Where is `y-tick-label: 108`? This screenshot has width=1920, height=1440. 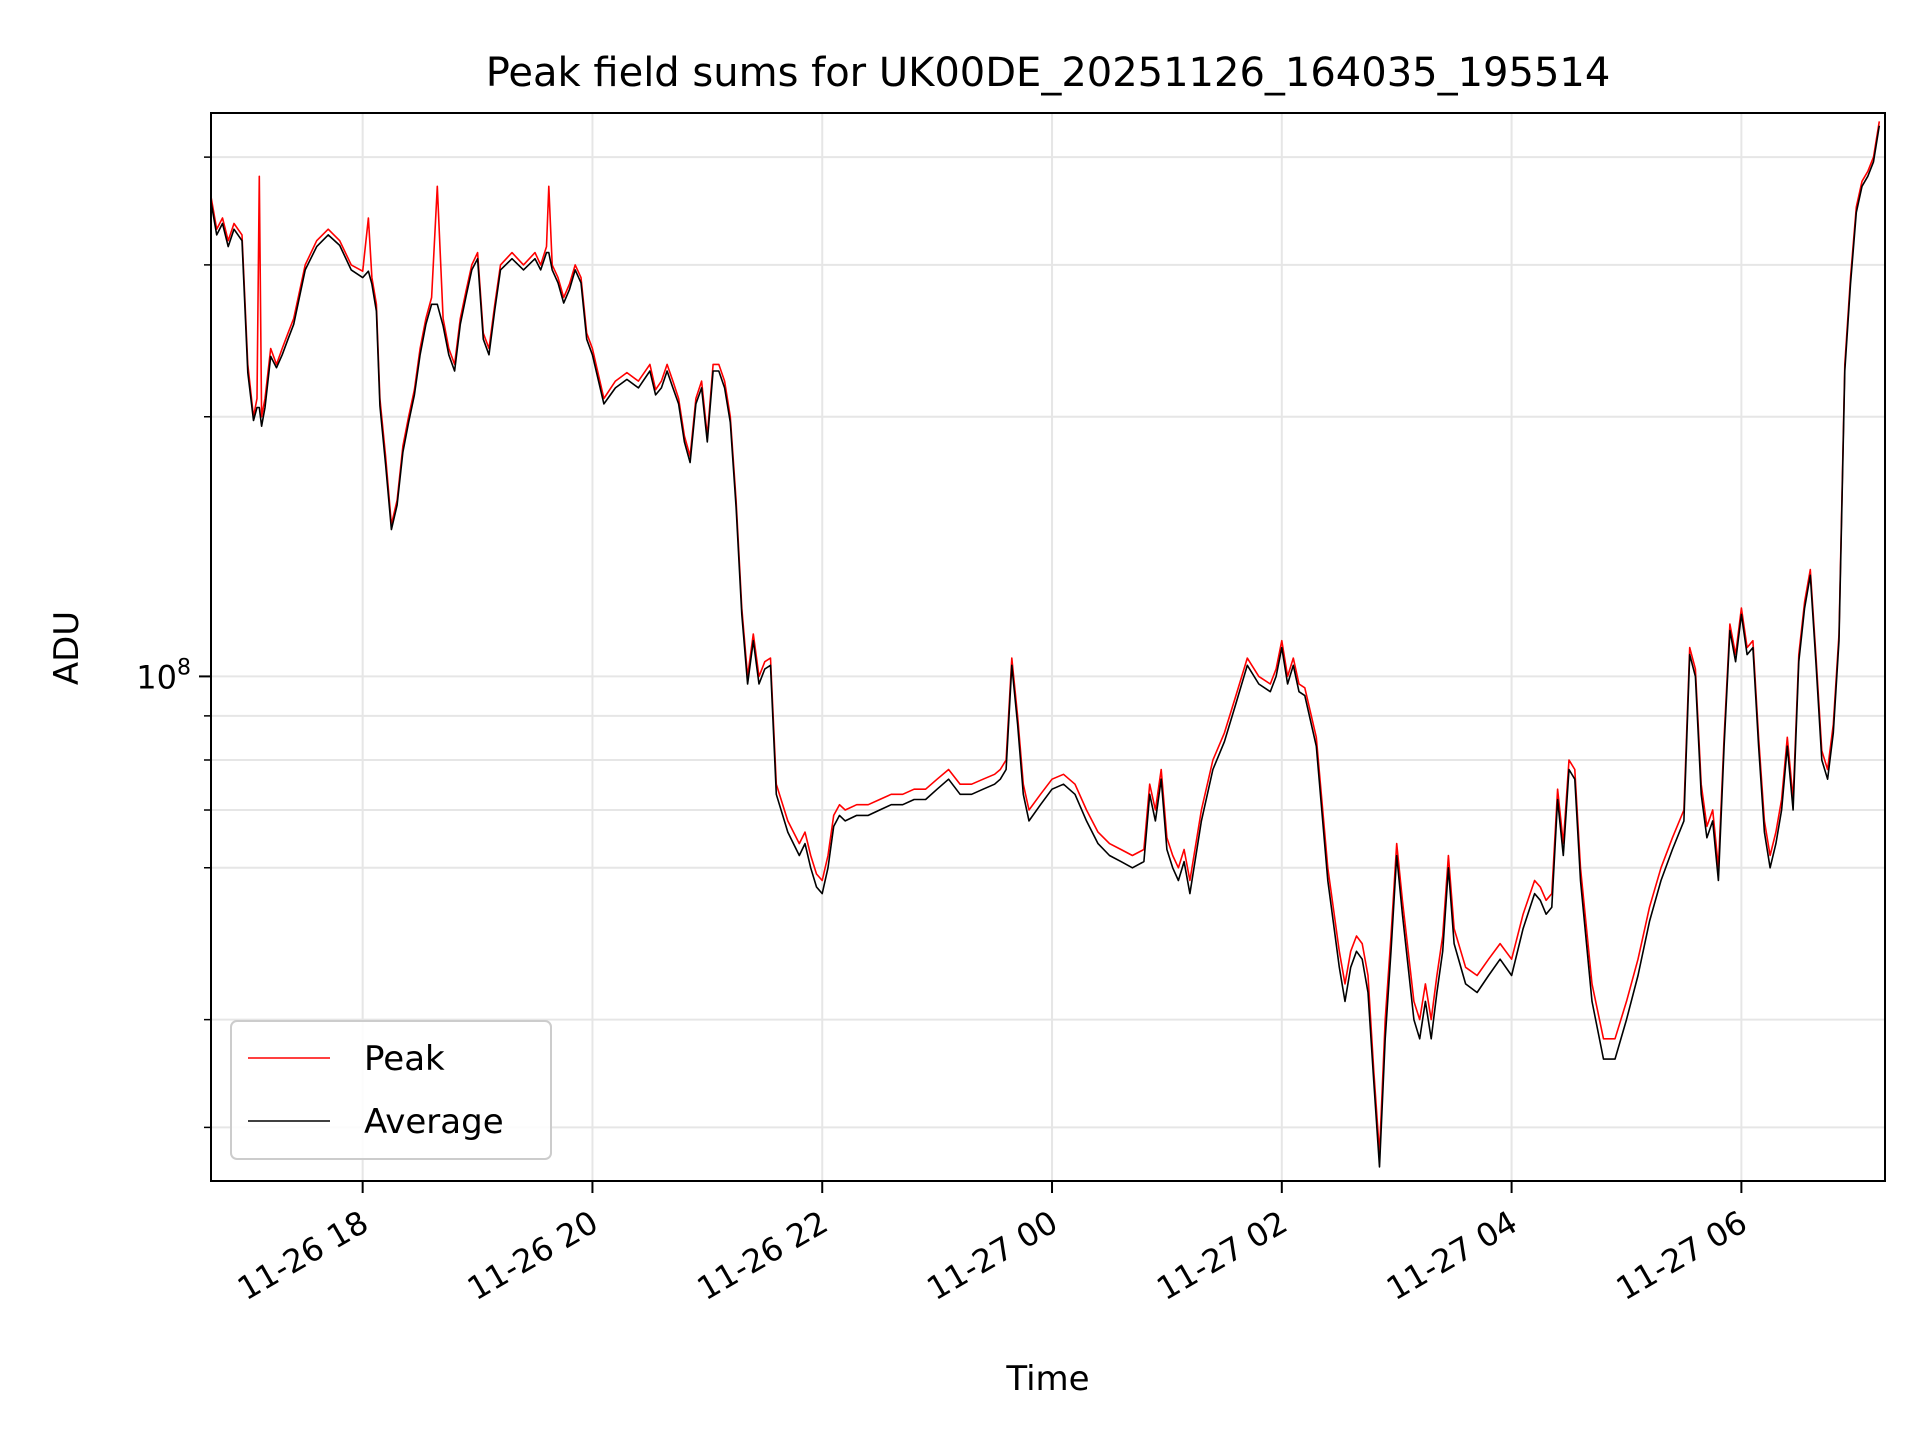 y-tick-label: 108 is located at coordinates (163, 675).